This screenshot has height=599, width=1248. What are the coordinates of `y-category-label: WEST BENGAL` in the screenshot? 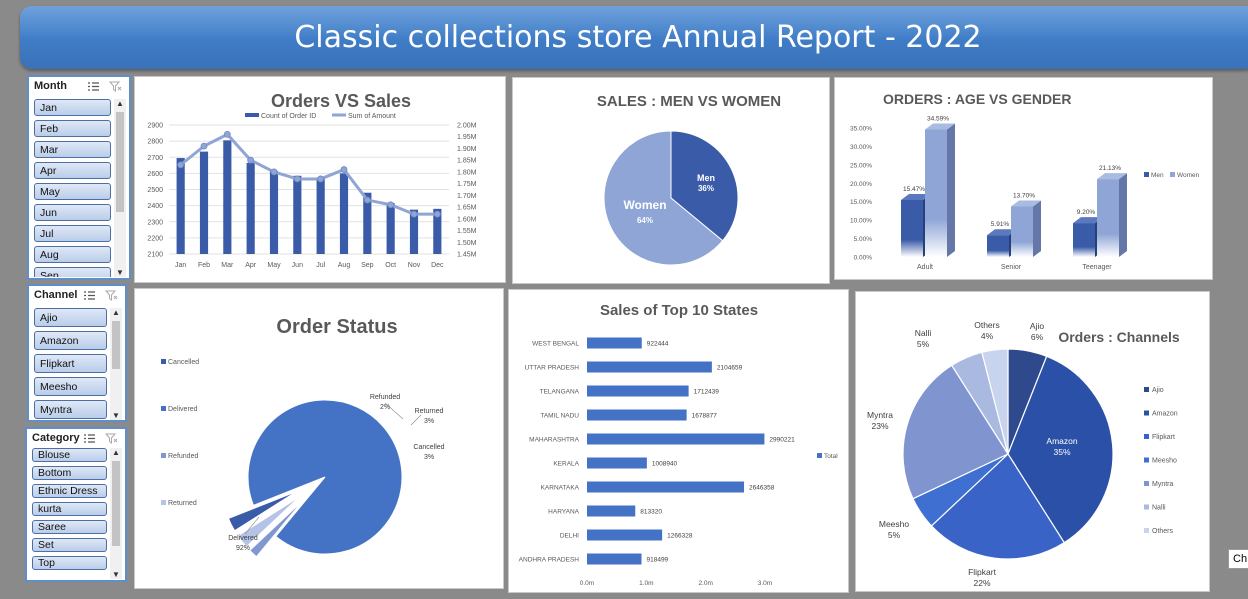 It's located at (555, 344).